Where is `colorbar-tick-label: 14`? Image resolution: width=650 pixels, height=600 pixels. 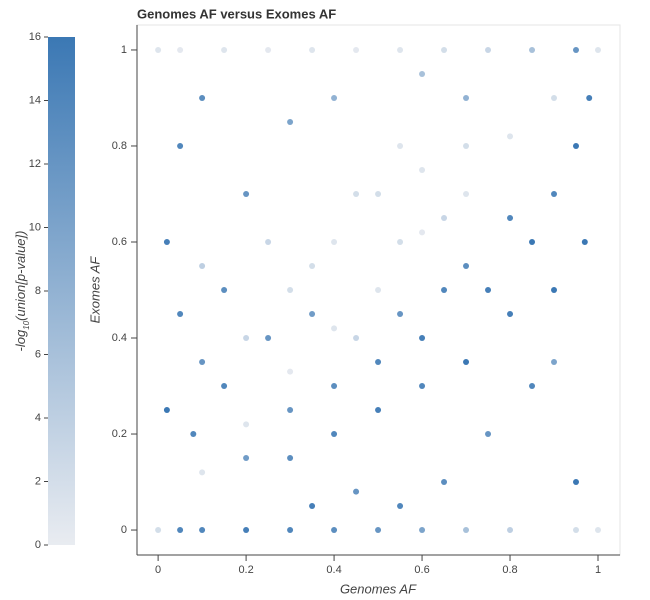
colorbar-tick-label: 14 is located at coordinates (35, 100).